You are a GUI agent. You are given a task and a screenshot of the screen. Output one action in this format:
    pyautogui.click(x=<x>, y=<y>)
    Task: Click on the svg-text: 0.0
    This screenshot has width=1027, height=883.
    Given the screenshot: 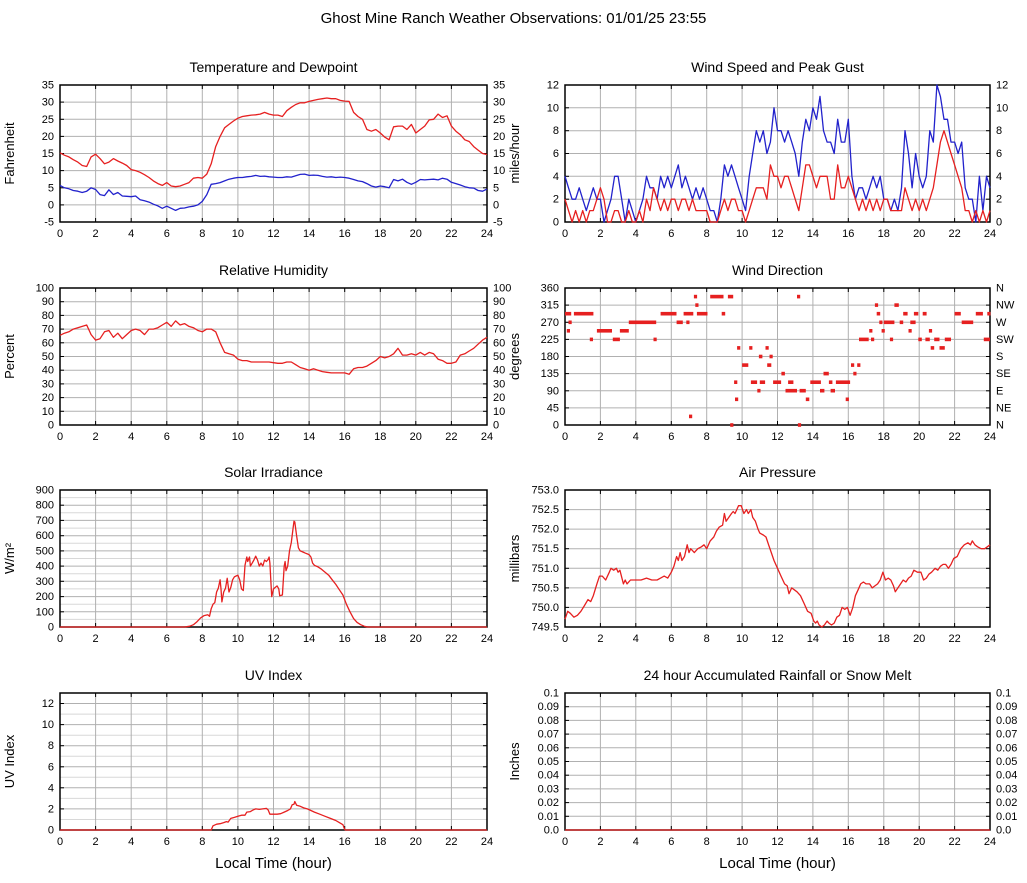 What is the action you would take?
    pyautogui.click(x=1003, y=831)
    